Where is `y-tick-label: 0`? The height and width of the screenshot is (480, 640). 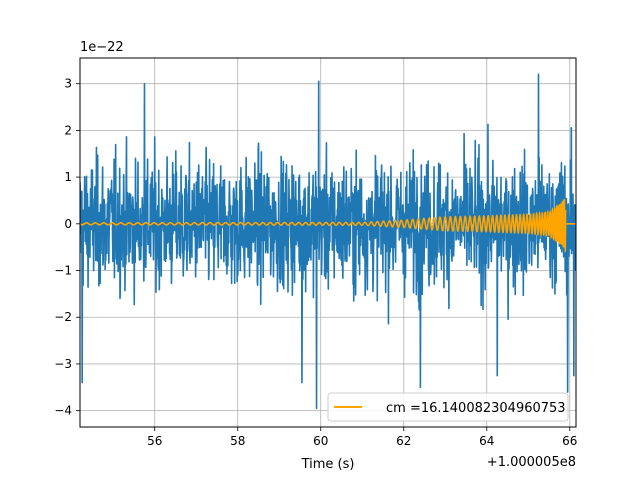 y-tick-label: 0 is located at coordinates (68, 224).